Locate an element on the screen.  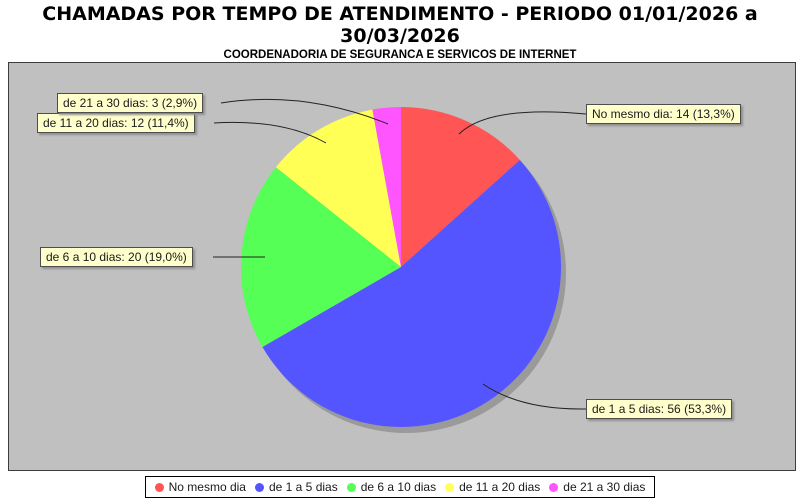
callout-no-mesmo-dia: No mesmo dia: 14 (13,3%) is located at coordinates (663, 114).